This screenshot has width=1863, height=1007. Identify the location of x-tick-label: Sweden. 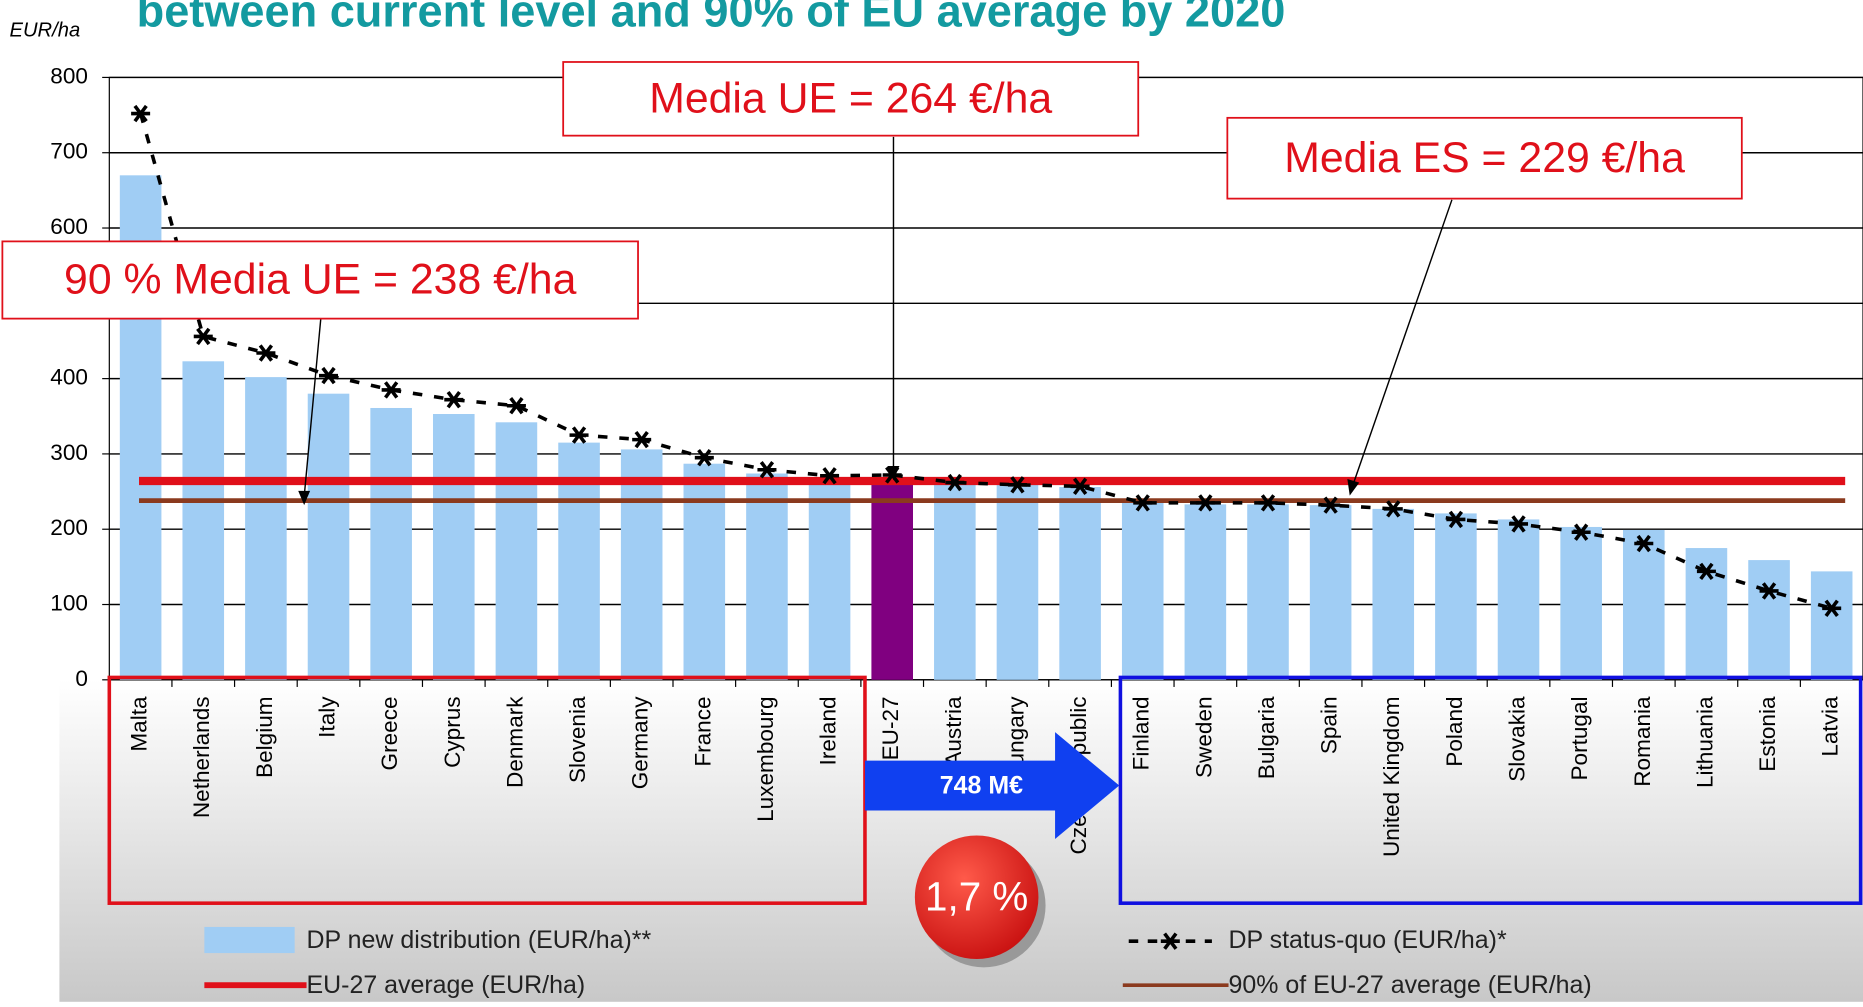
(1203, 737).